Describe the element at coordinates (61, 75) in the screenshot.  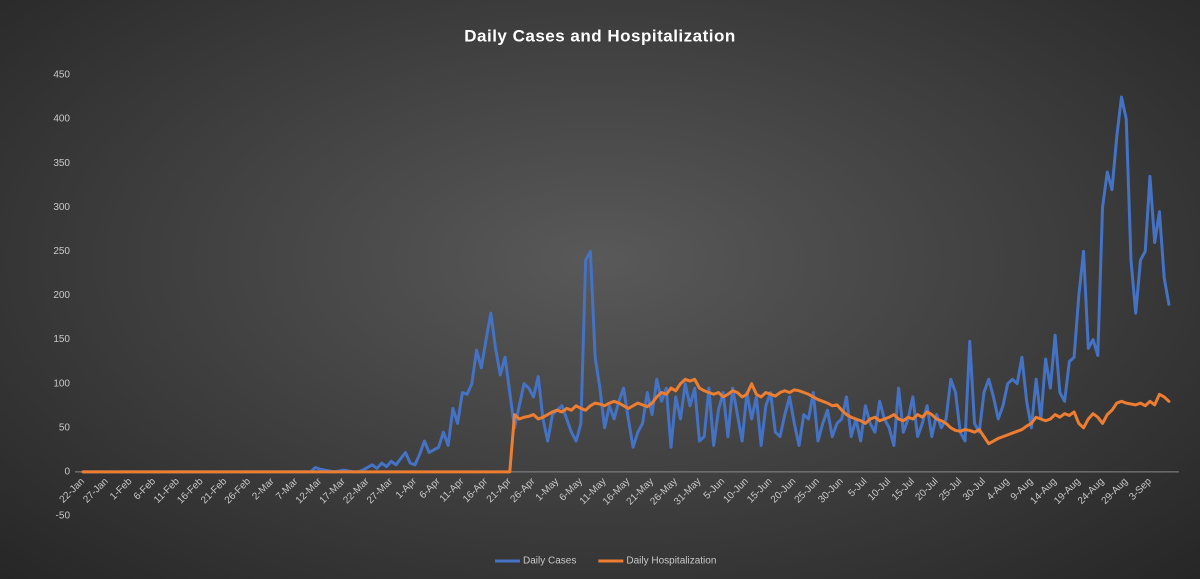
I see `y-tick-label: 450` at that location.